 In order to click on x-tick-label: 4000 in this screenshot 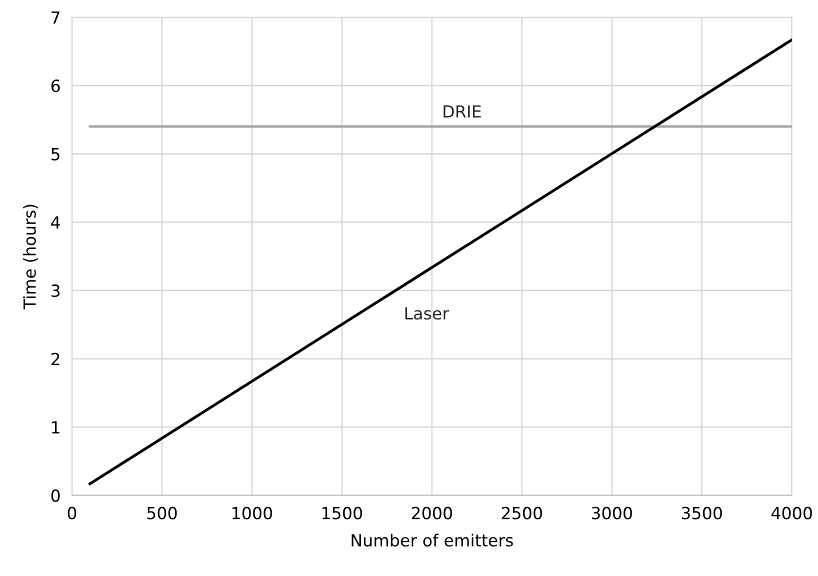, I will do `click(791, 513)`.